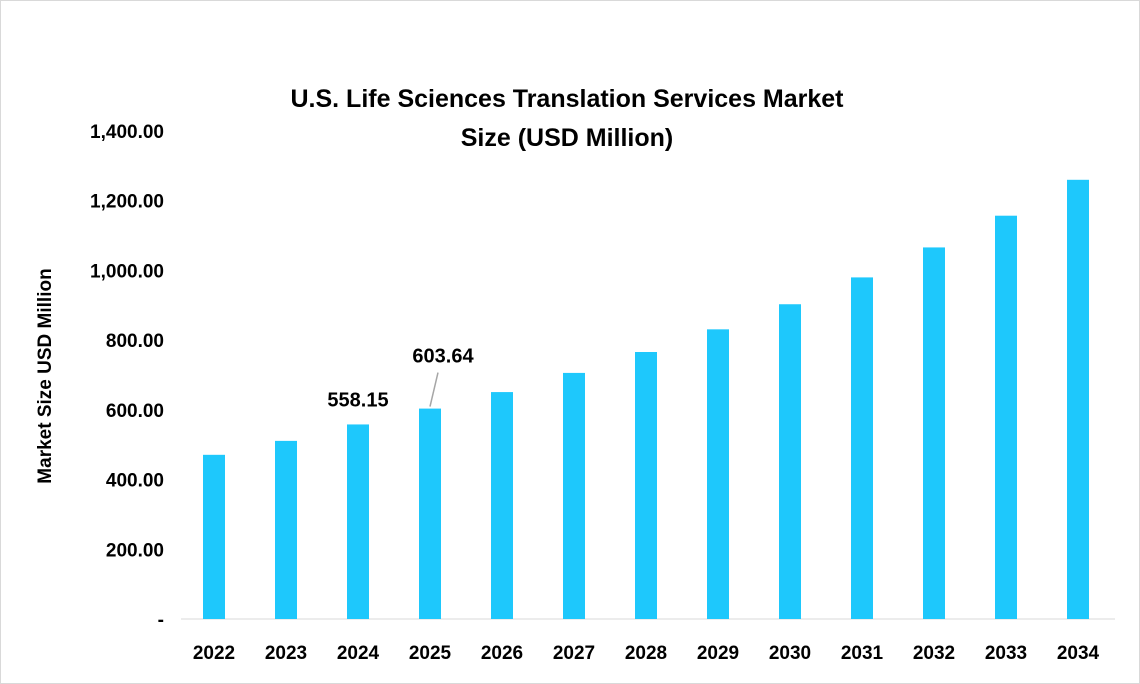 The height and width of the screenshot is (684, 1140). I want to click on x-tick-label: 2022, so click(214, 653).